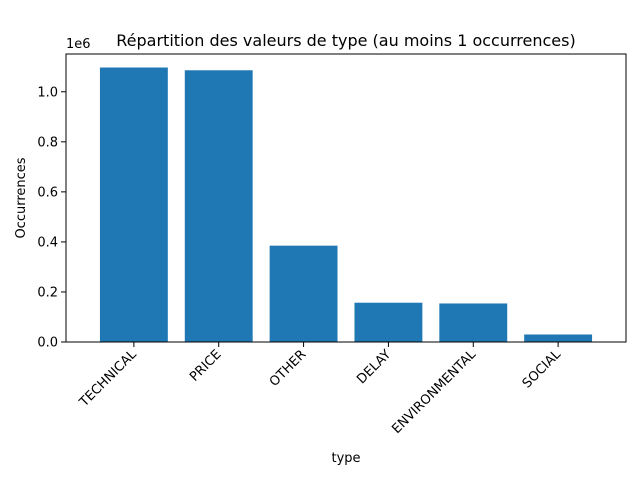  What do you see at coordinates (78, 44) in the screenshot?
I see `y-axis-scale-label: 1e6` at bounding box center [78, 44].